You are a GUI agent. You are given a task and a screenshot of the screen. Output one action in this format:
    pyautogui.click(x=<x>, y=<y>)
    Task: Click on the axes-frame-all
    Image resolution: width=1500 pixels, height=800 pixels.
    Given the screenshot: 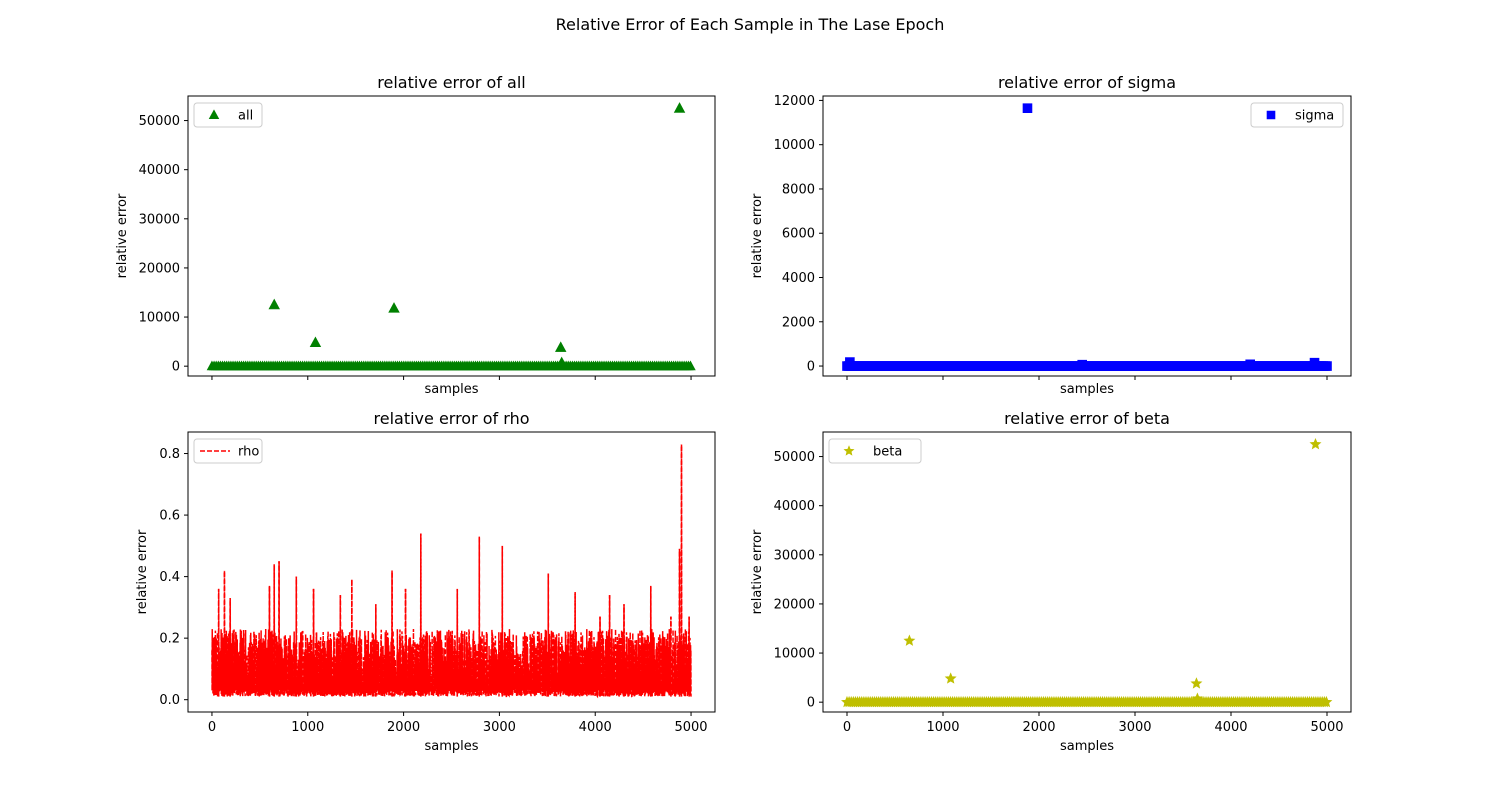 What is the action you would take?
    pyautogui.click(x=451, y=236)
    